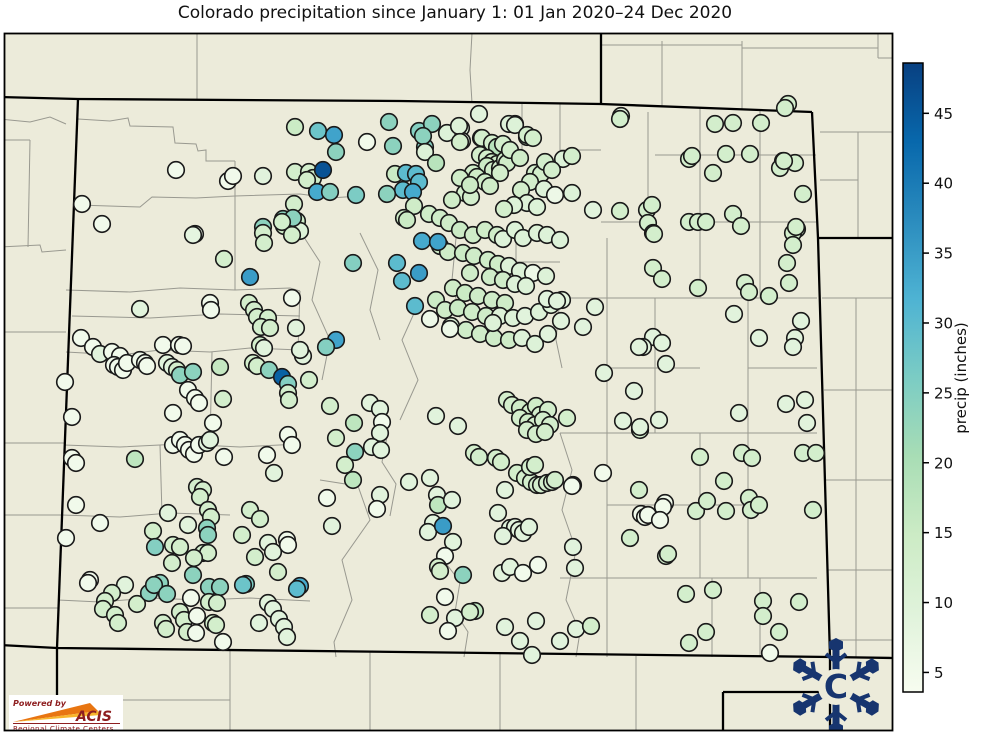 The height and width of the screenshot is (737, 981). Describe the element at coordinates (943, 393) in the screenshot. I see `colorbar-tick-label: 25` at that location.